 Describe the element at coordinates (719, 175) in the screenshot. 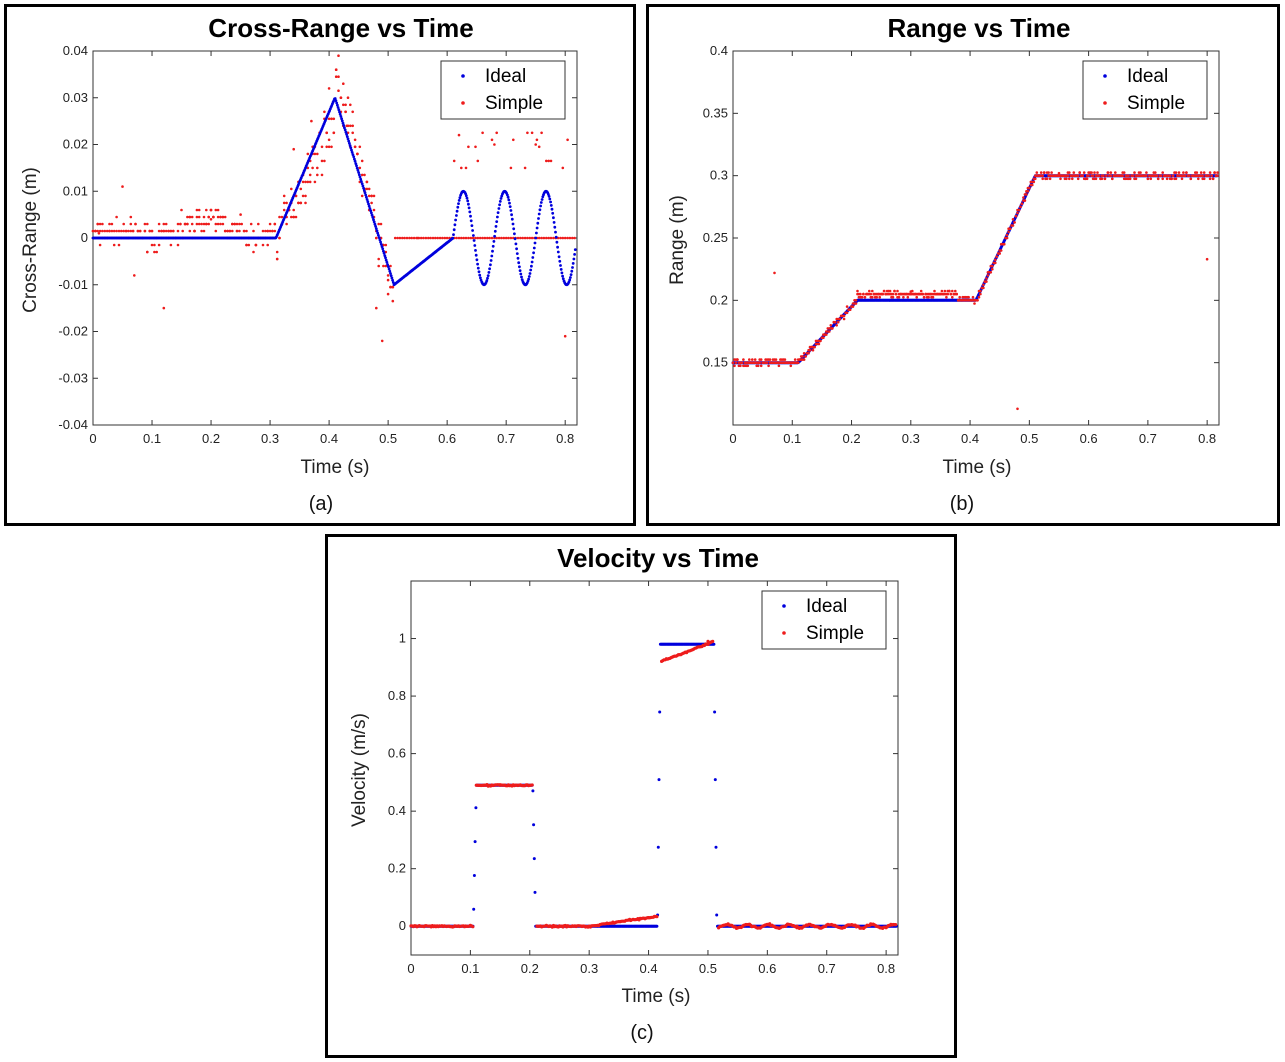

I see `y-tick-label: 0.3` at that location.